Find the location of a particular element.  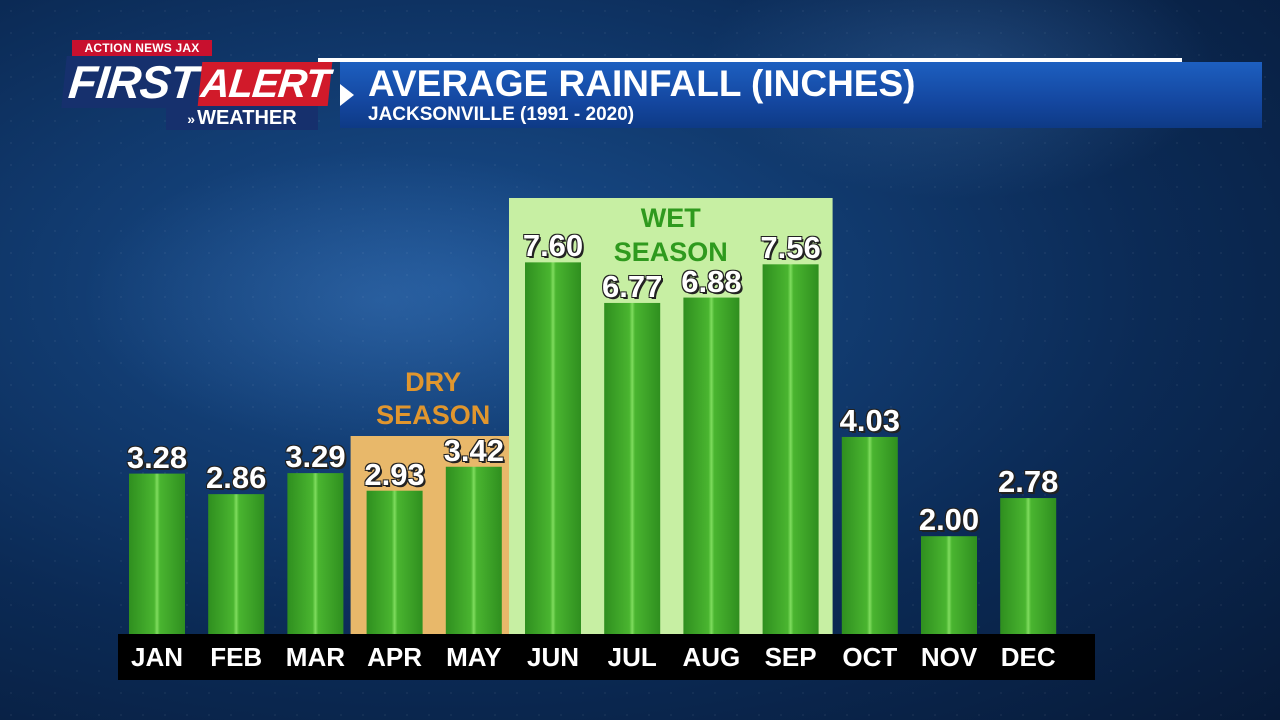

month-label-may: MAY is located at coordinates (474, 657).